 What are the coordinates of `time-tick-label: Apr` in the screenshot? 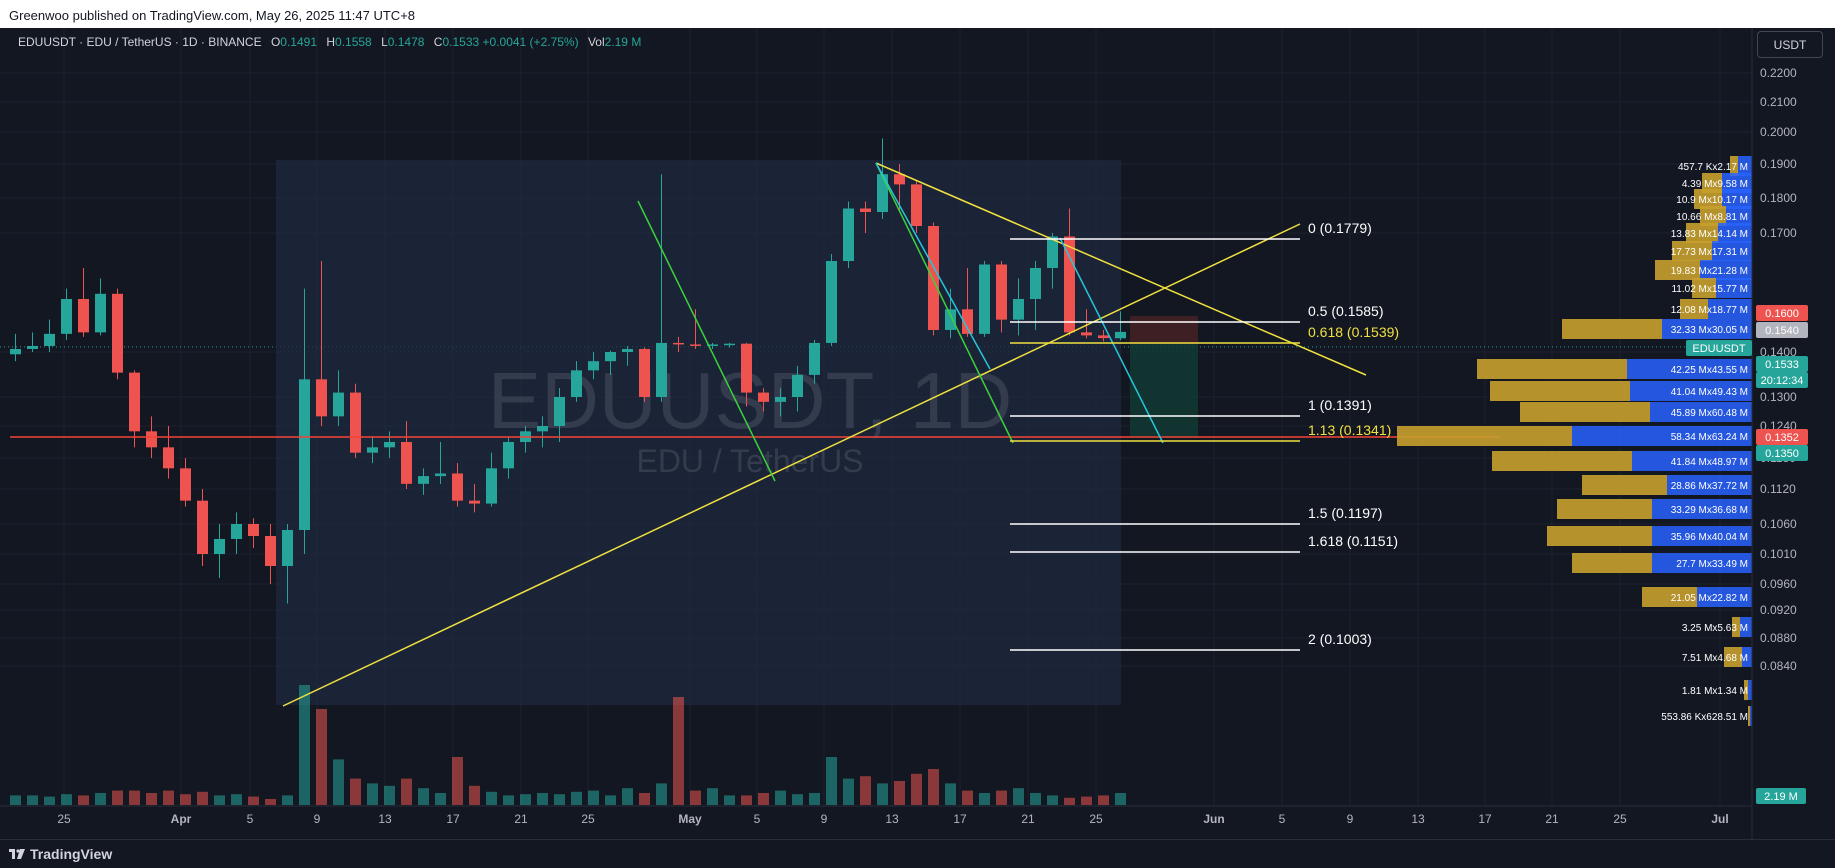 It's located at (181, 819).